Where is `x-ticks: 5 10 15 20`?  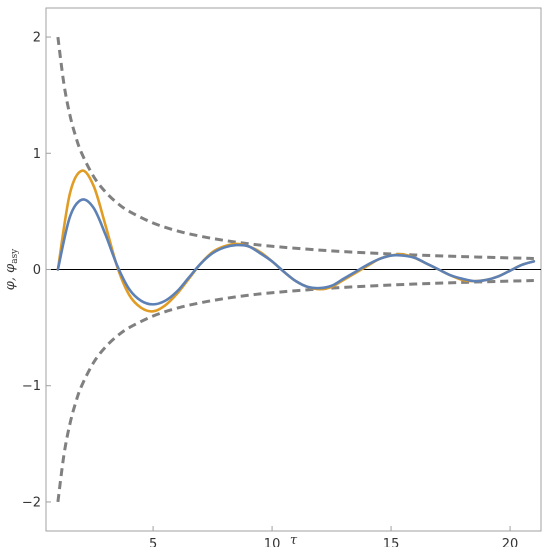 x-ticks: 5 10 15 20 is located at coordinates (333, 536).